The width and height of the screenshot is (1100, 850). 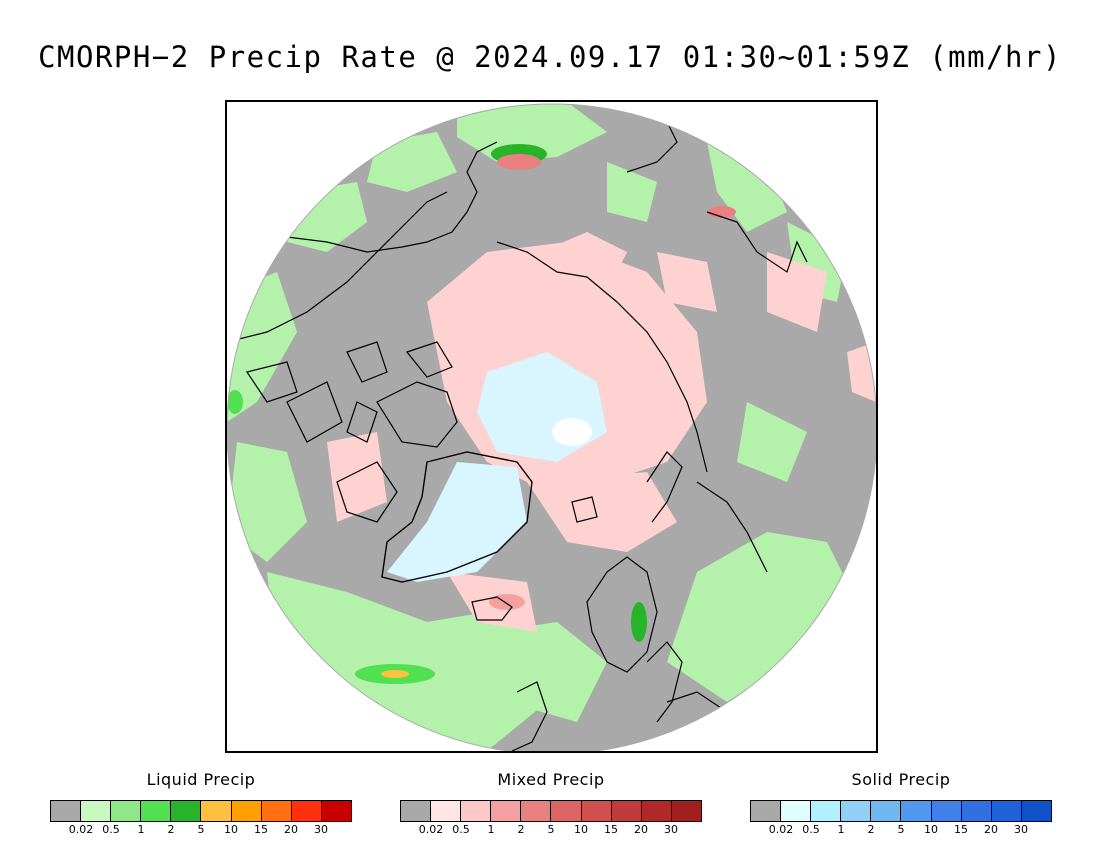 I want to click on baltic-coastline, so click(x=664, y=682).